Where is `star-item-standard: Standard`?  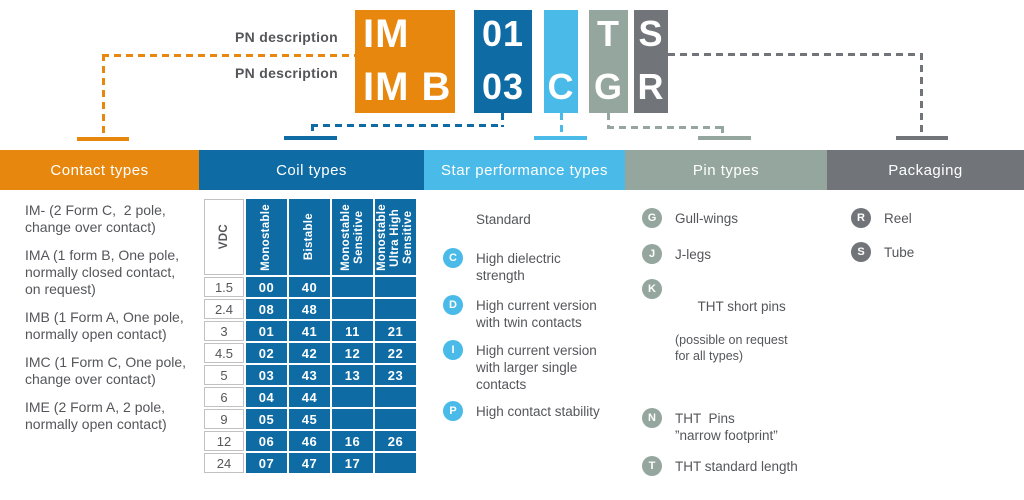 star-item-standard: Standard is located at coordinates (535, 219).